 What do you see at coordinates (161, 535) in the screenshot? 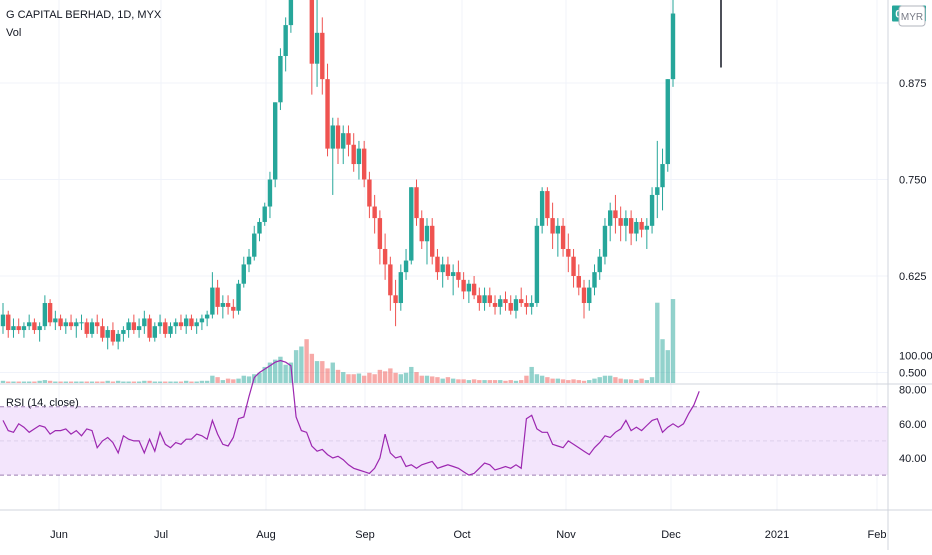
I see `time-tick-label: Jul` at bounding box center [161, 535].